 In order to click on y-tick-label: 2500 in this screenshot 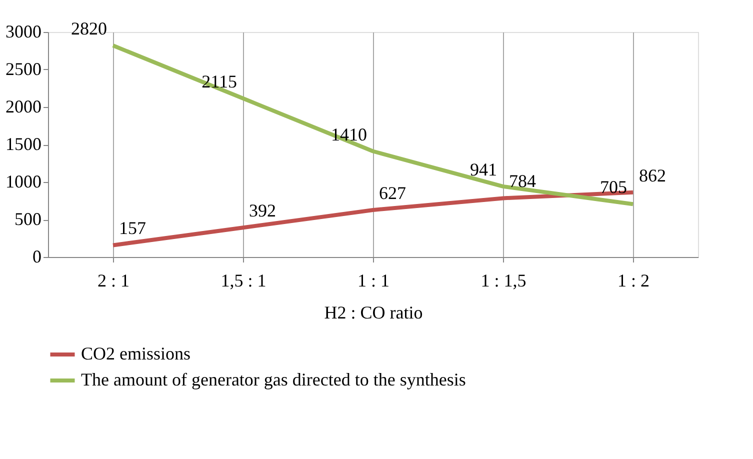, I will do `click(24, 69)`.